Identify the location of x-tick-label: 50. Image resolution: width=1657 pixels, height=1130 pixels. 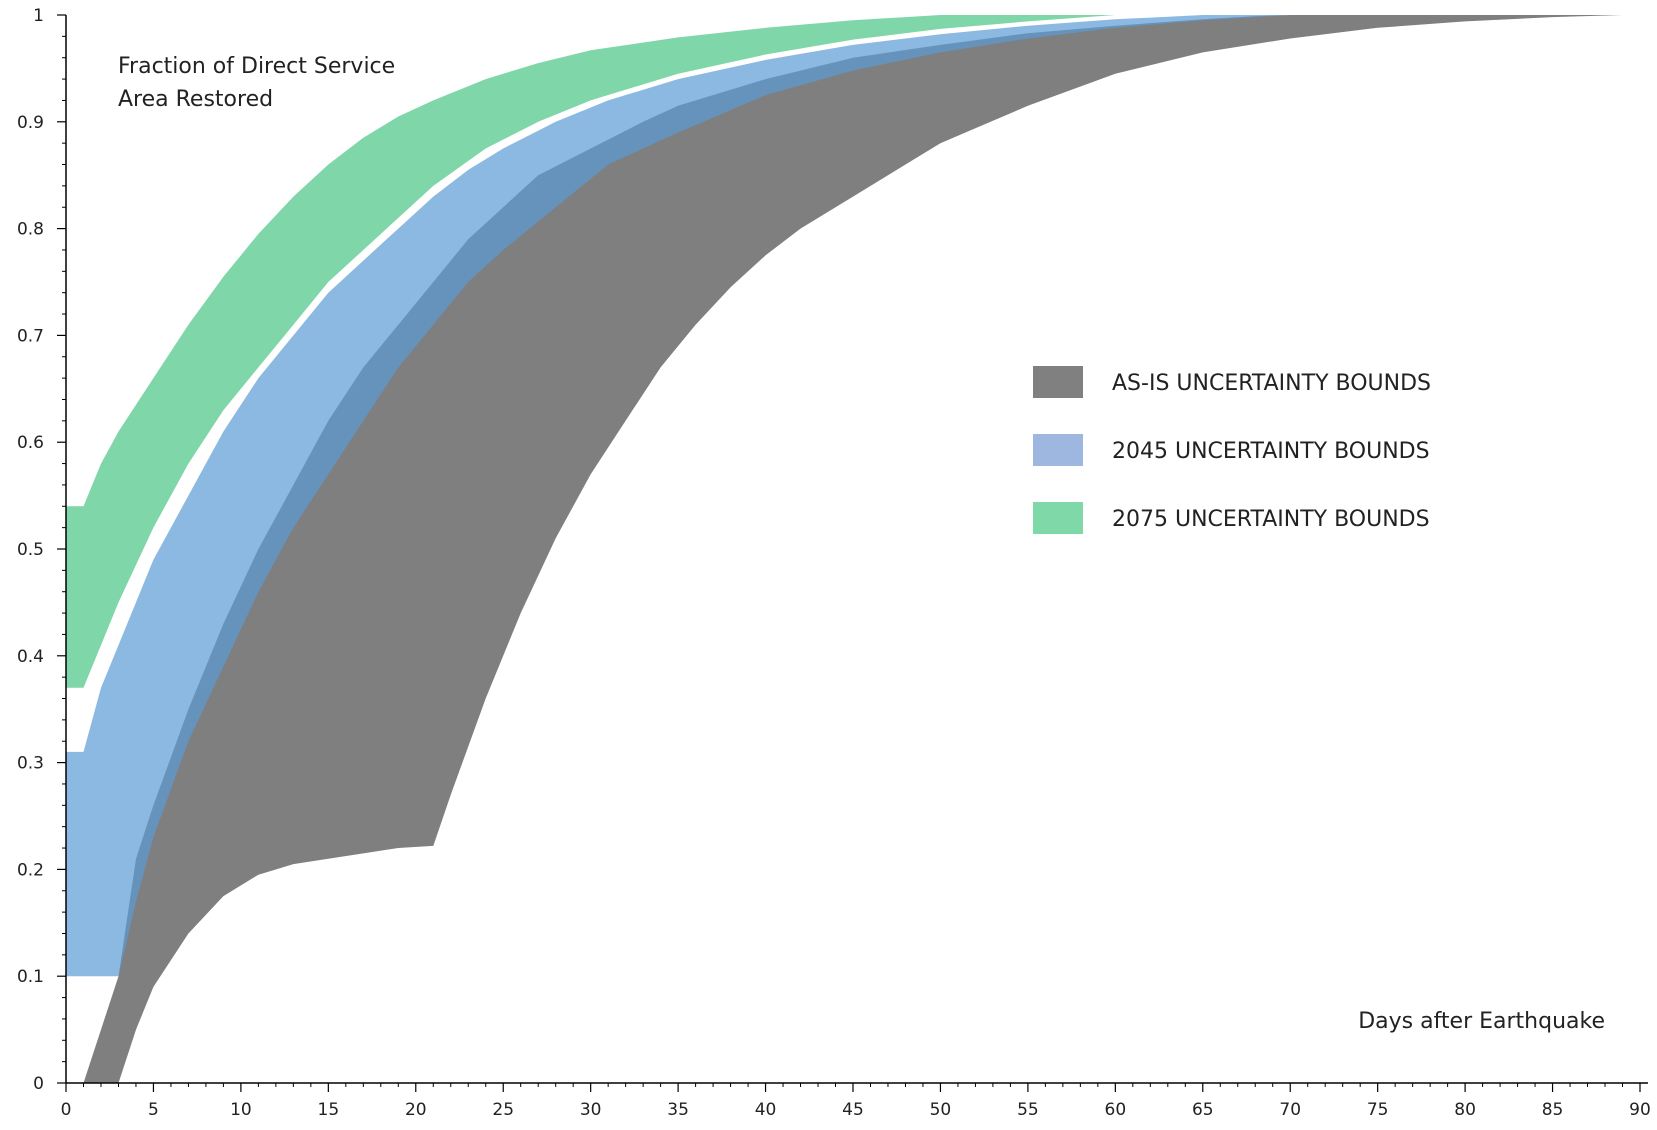
(941, 1110).